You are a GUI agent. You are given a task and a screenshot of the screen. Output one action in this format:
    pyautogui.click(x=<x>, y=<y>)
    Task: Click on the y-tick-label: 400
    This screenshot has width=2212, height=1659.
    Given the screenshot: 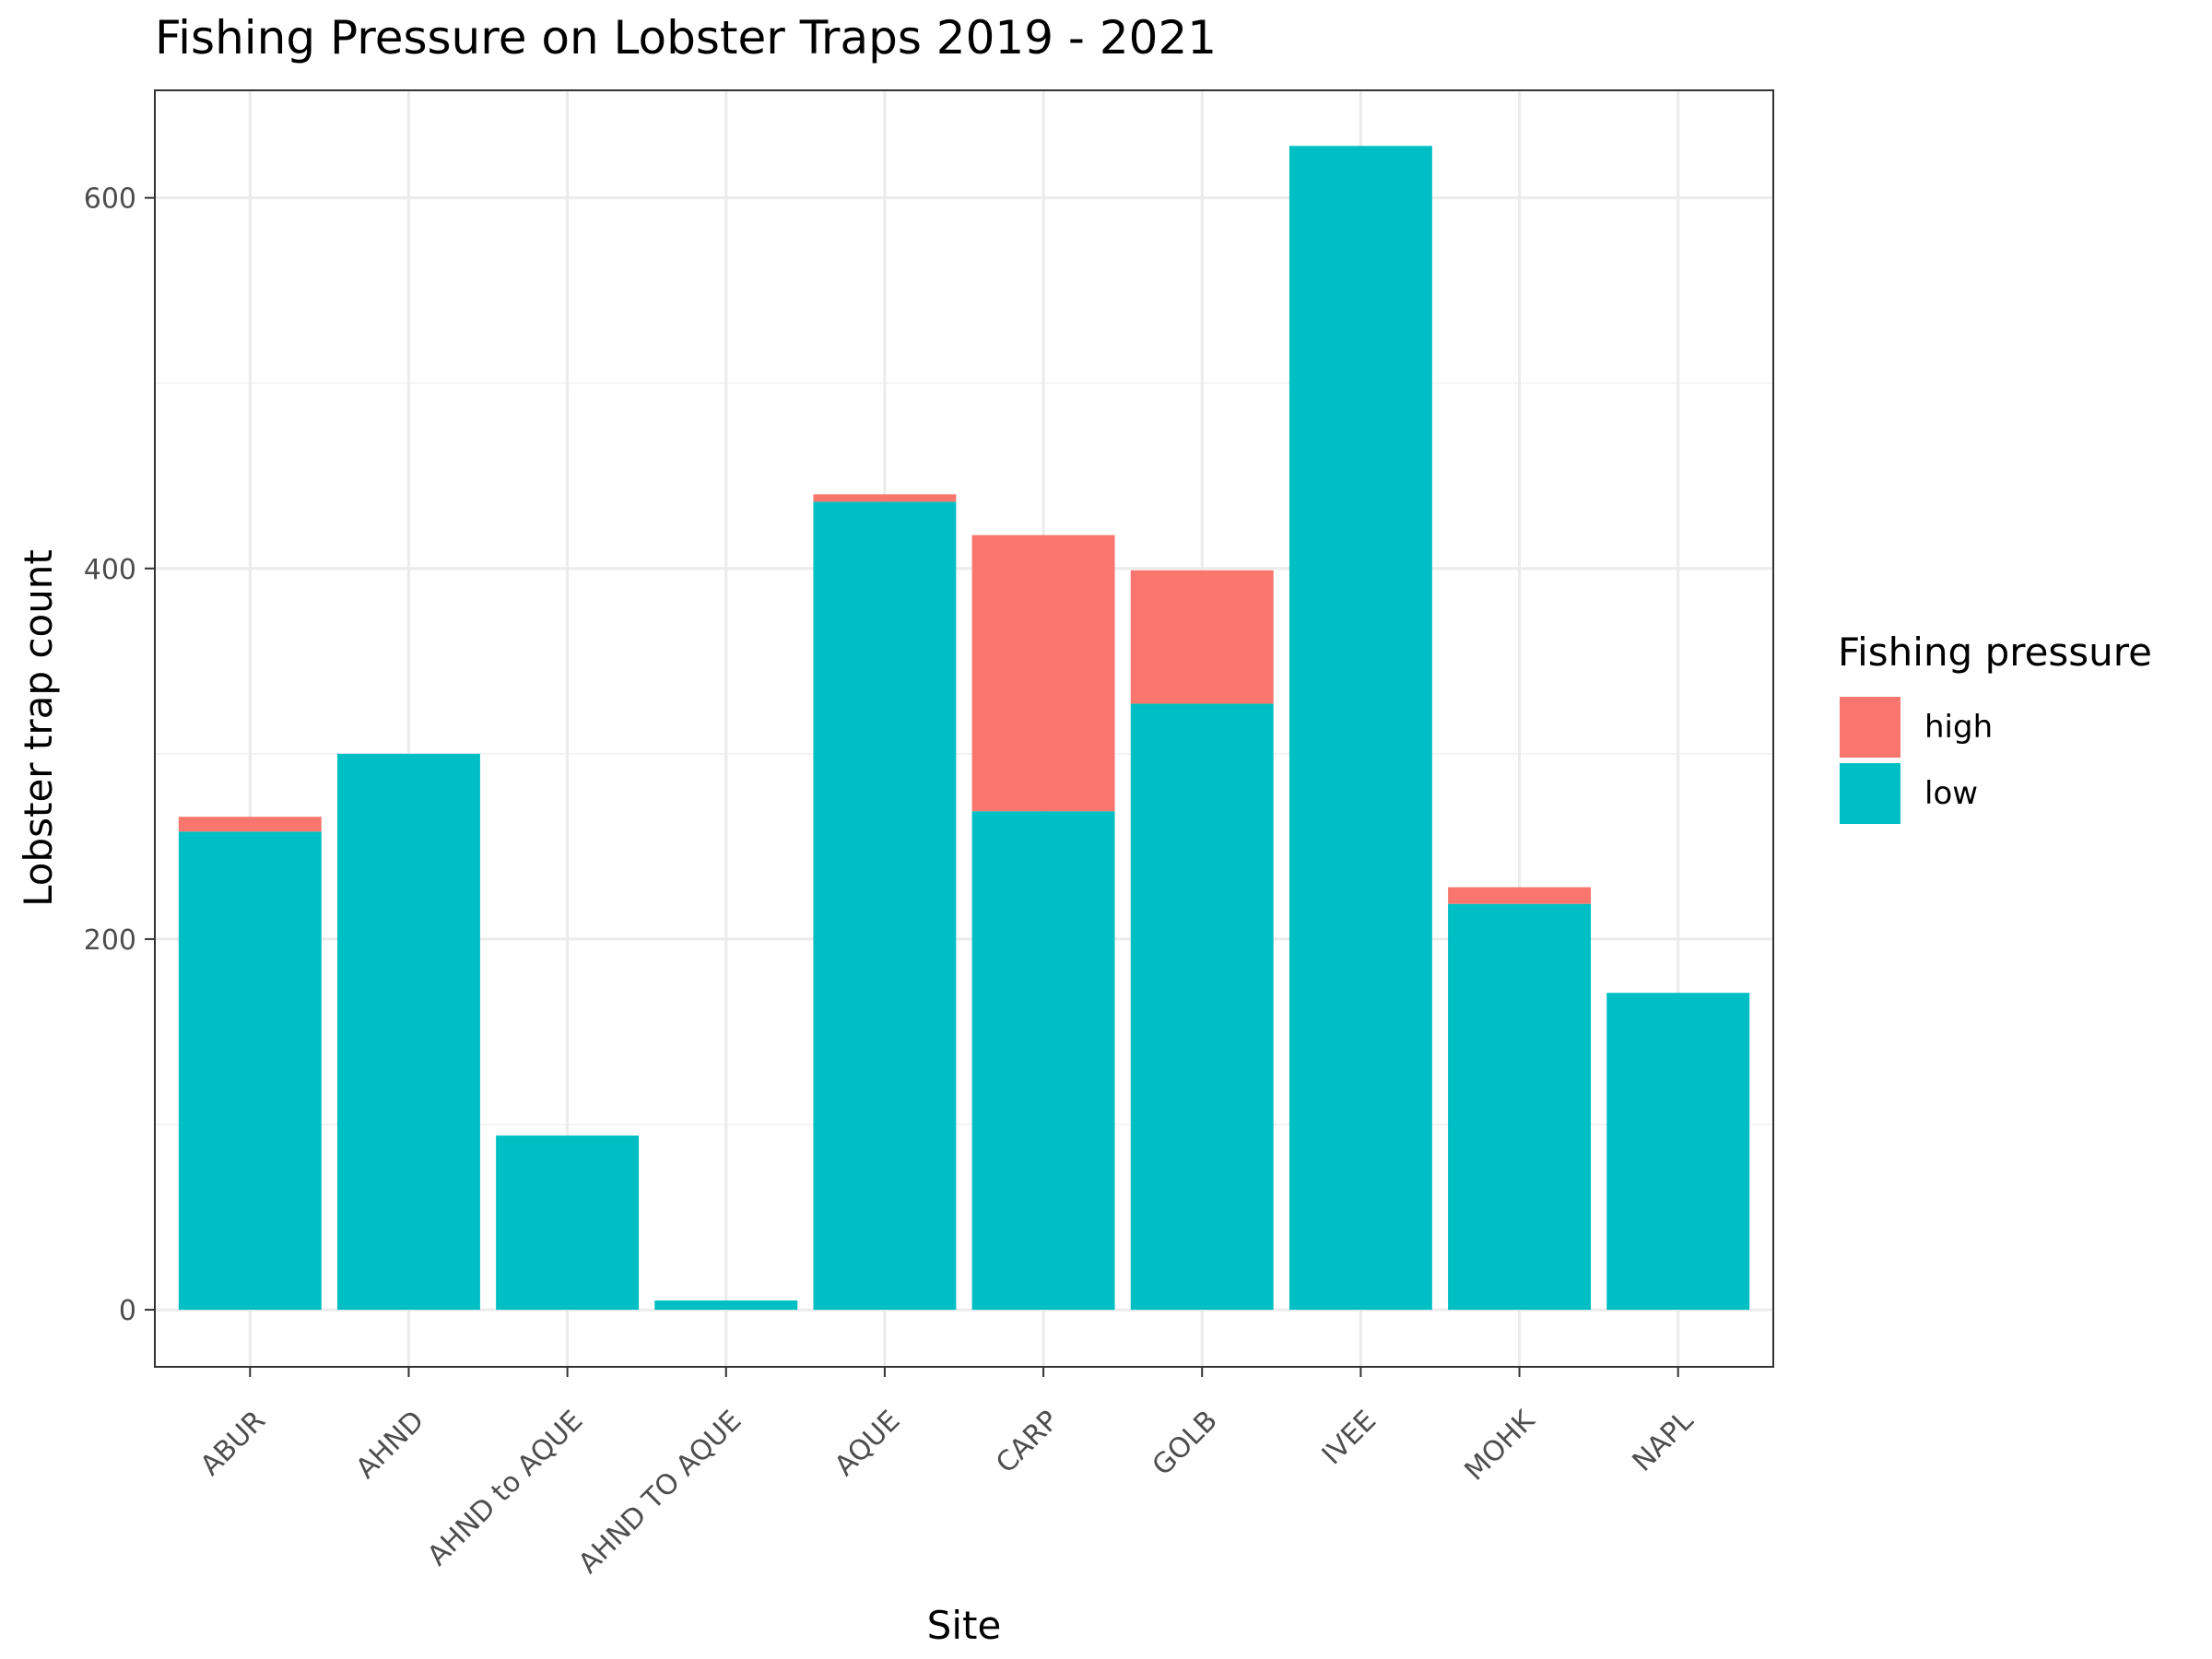 What is the action you would take?
    pyautogui.click(x=110, y=570)
    